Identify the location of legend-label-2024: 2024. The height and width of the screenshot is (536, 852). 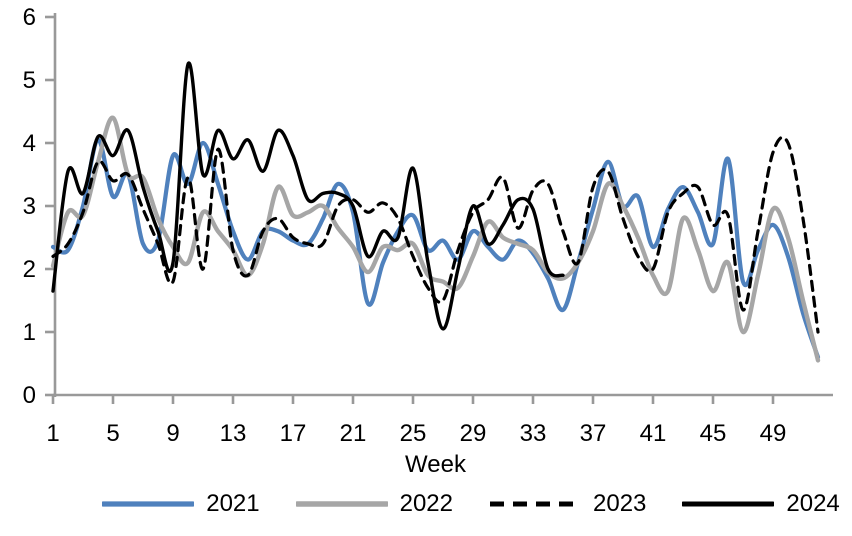
(813, 503).